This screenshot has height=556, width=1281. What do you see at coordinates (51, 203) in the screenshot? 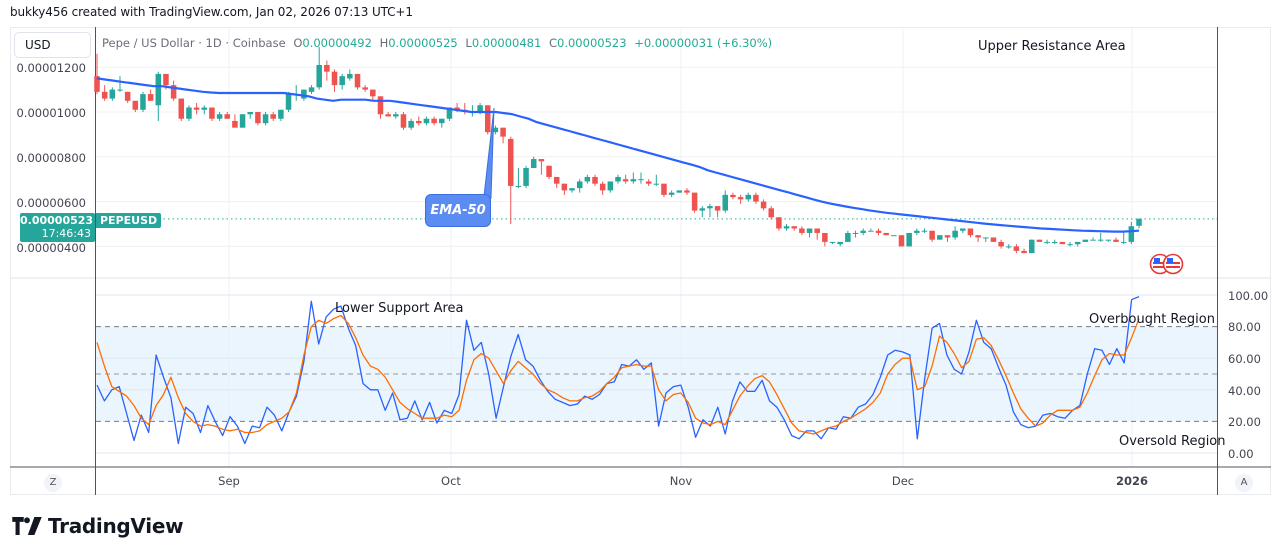
I see `price-axis-label: 0.00000600` at bounding box center [51, 203].